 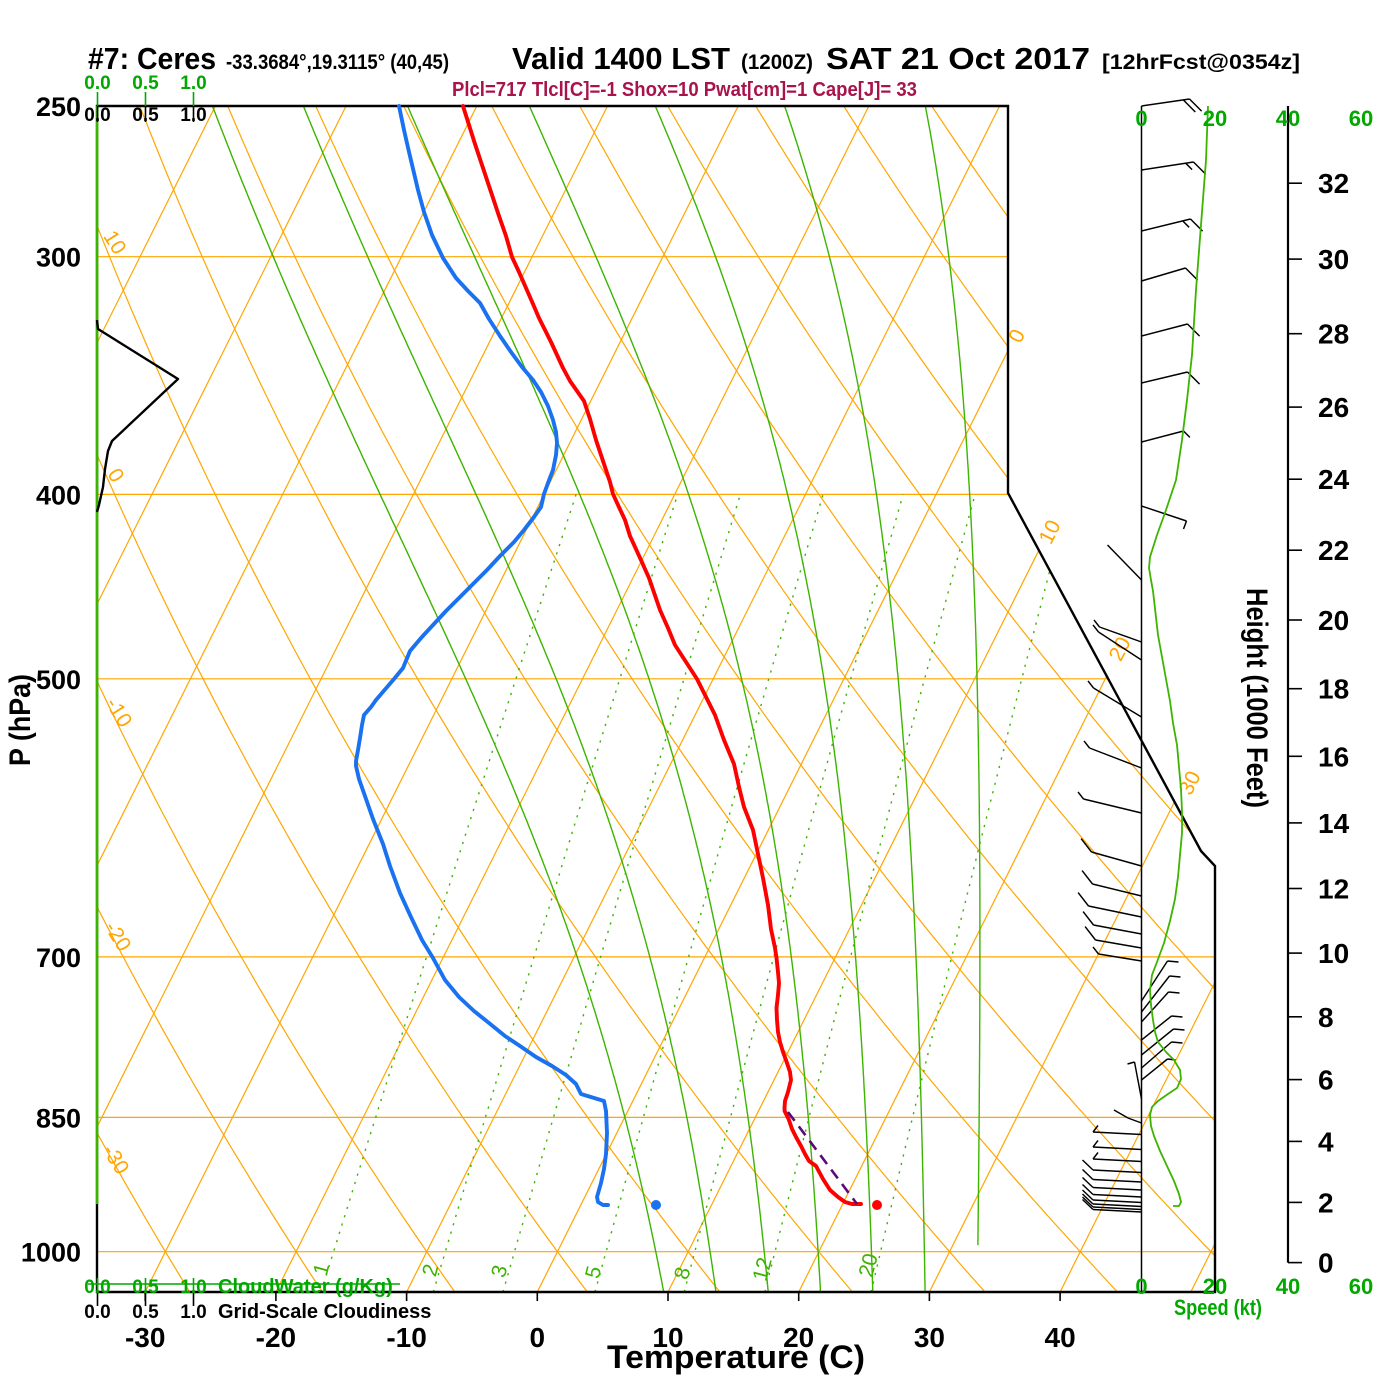 I want to click on svg-text: #7: Ceres, so click(x=152, y=58).